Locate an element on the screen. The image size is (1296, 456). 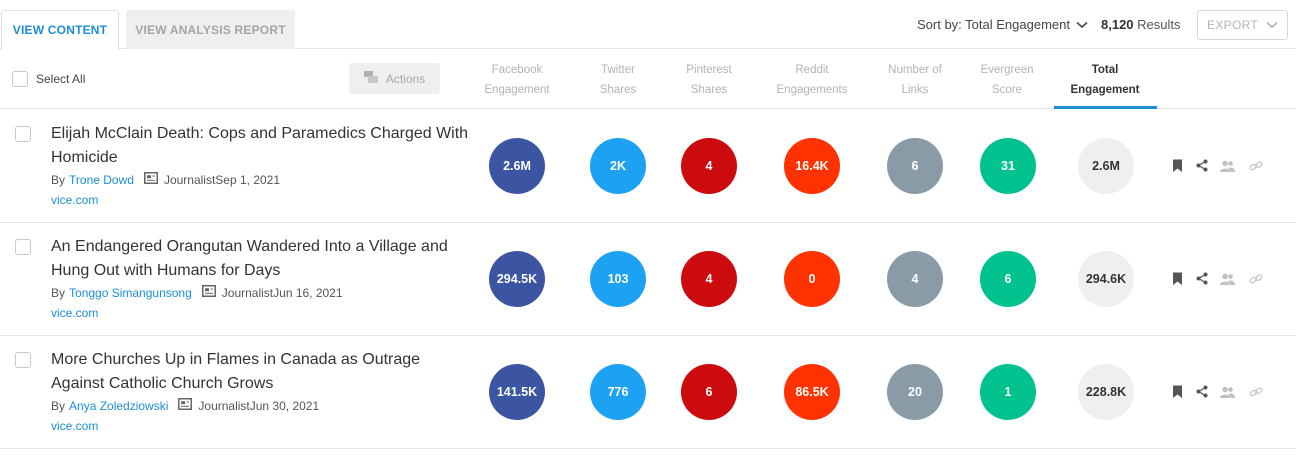
article-meta: By Trone Dowd Journalist Sep 1, 2021 is located at coordinates (165, 179).